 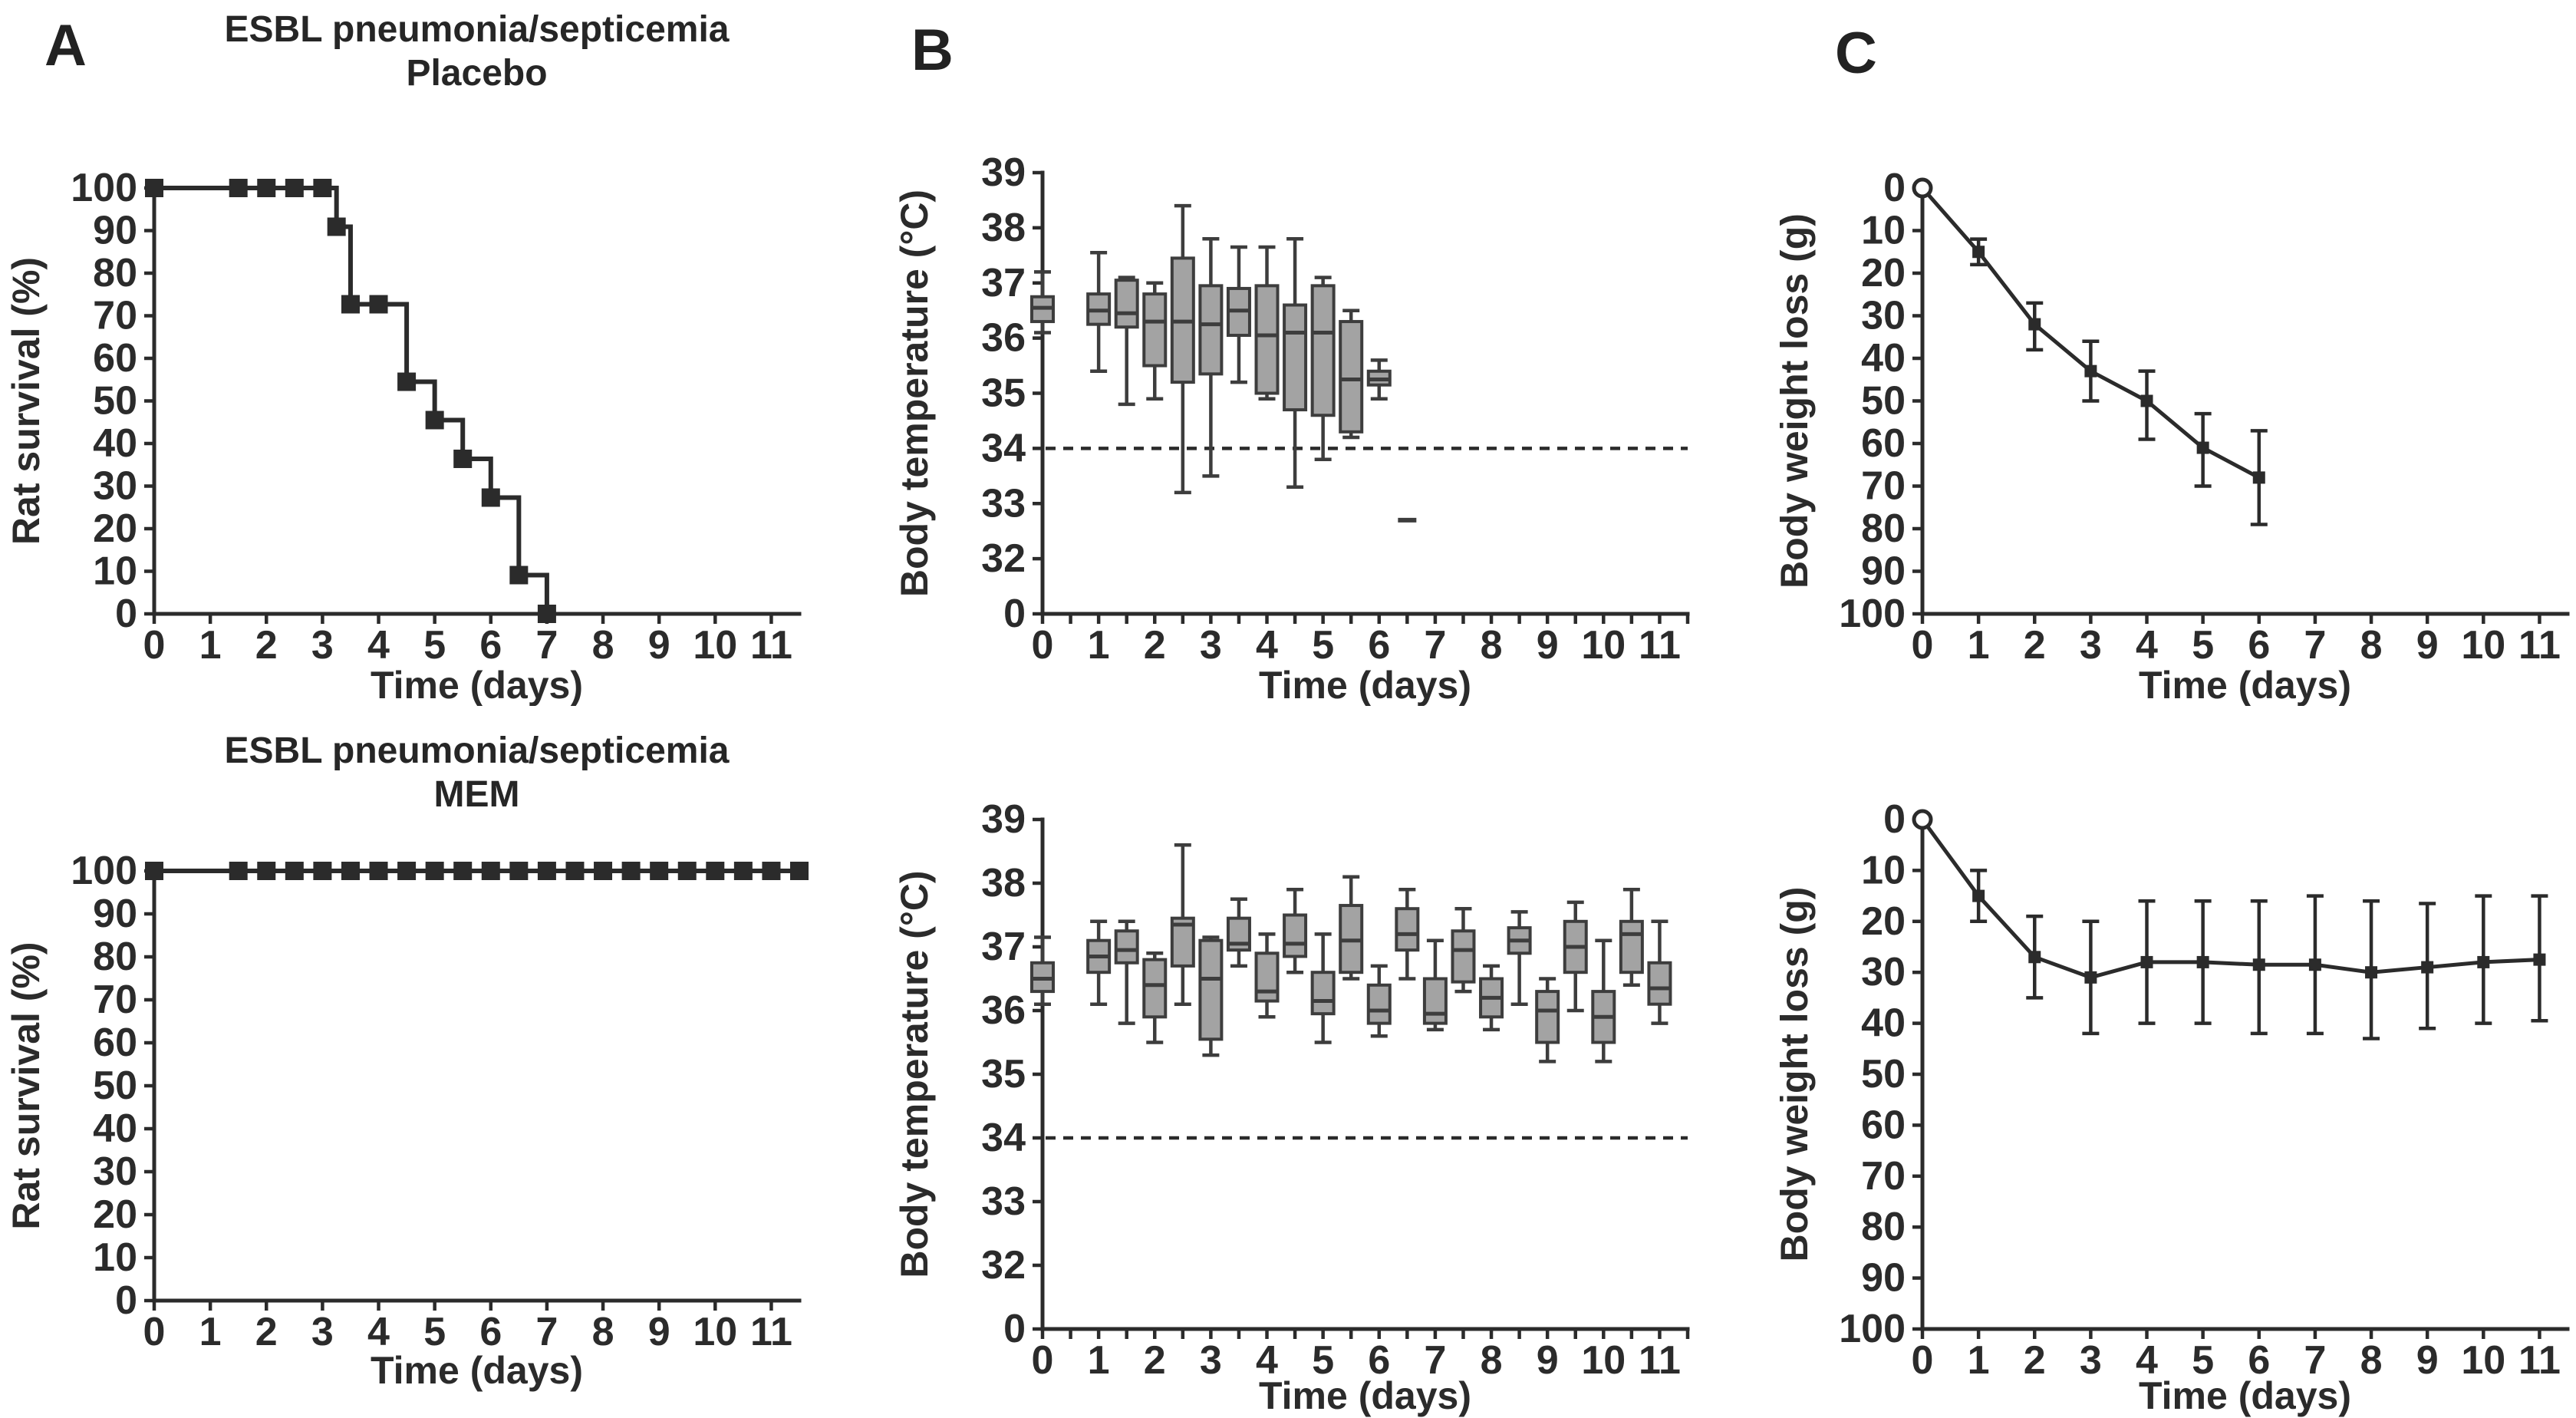 I want to click on svg-text: 6, so click(x=490, y=645).